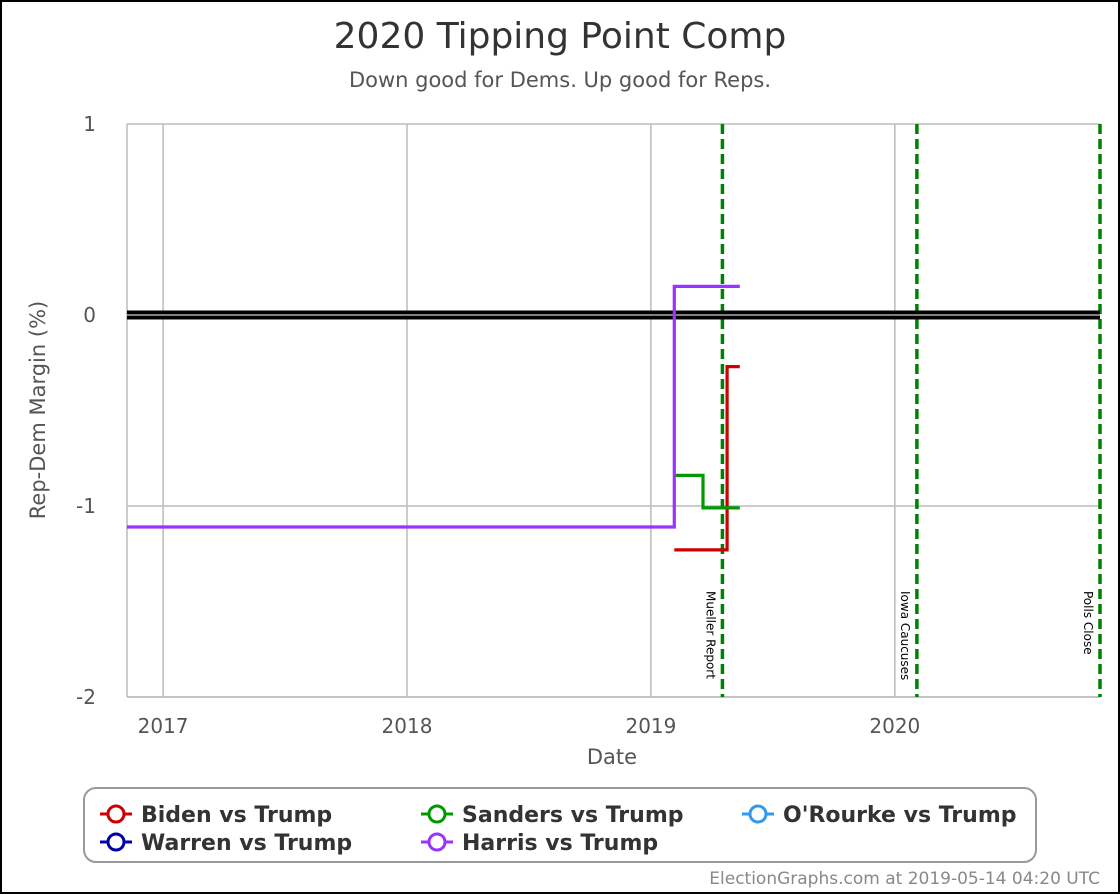 The height and width of the screenshot is (894, 1120). Describe the element at coordinates (560, 843) in the screenshot. I see `legend-label: Harris vs Trump` at that location.